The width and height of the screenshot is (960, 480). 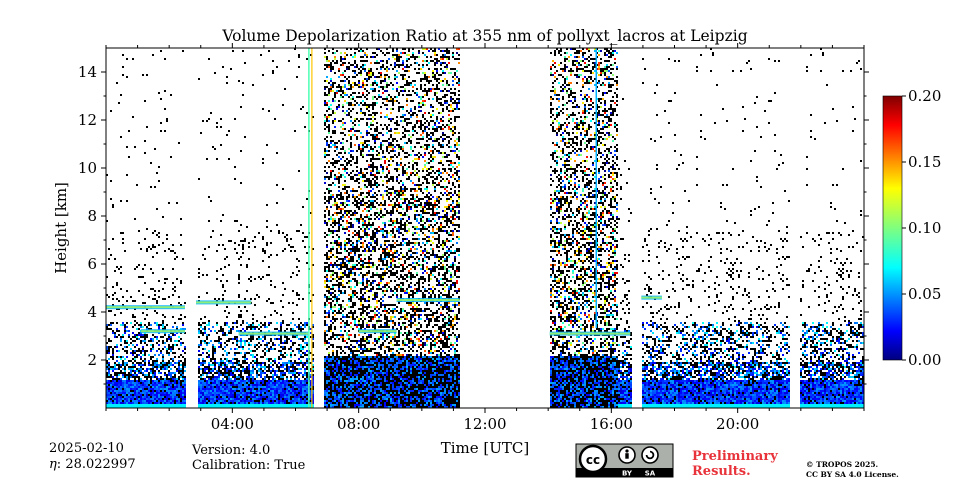 I want to click on x-tick-label: 20:00, so click(x=737, y=424).